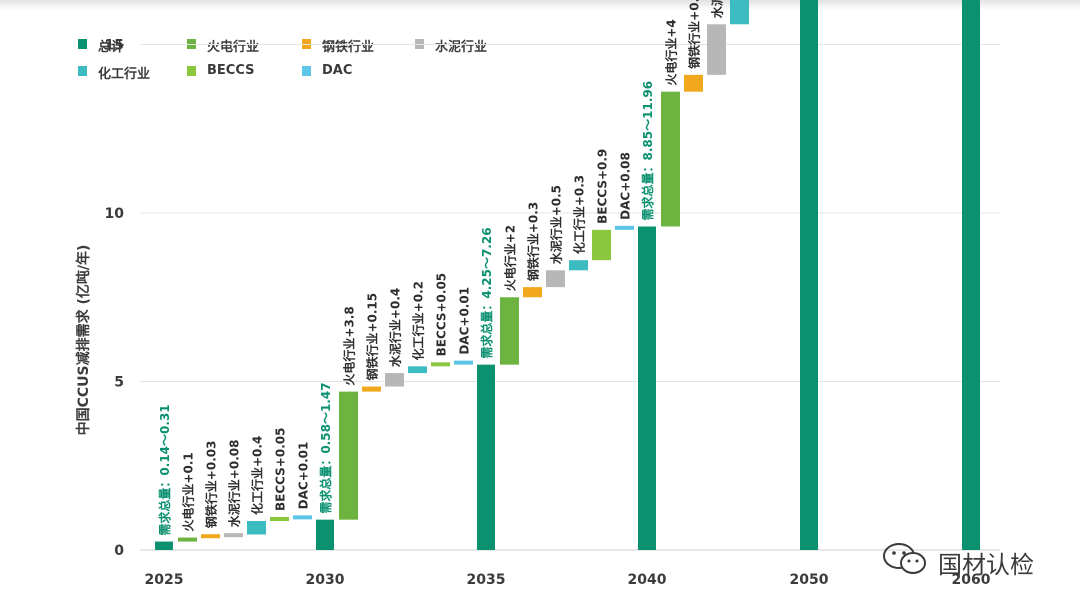 The image size is (1080, 606). I want to click on data-label-total-2030: 需求总量：0.58～1.47, so click(325, 447).